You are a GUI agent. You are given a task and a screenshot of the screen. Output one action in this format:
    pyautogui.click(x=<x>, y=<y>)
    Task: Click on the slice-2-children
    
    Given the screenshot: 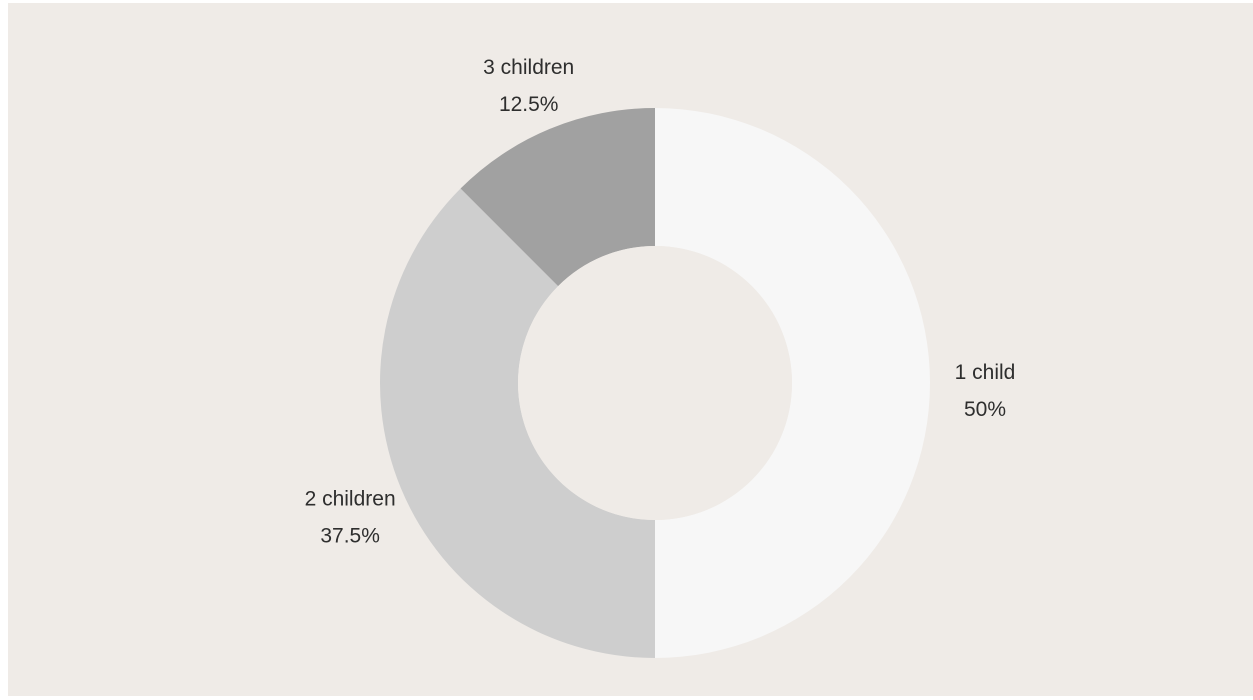 What is the action you would take?
    pyautogui.click(x=517, y=423)
    